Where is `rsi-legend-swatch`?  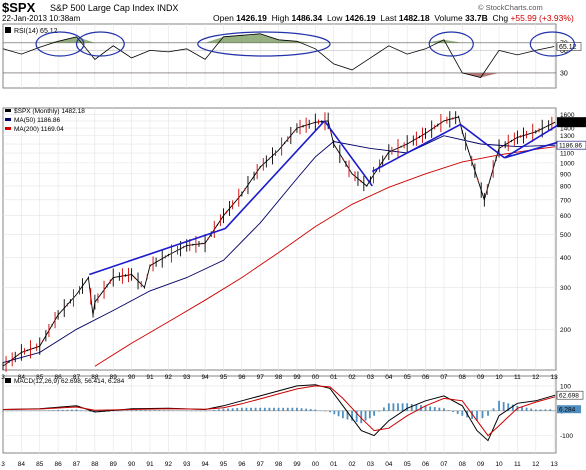
rsi-legend-swatch is located at coordinates (8, 30).